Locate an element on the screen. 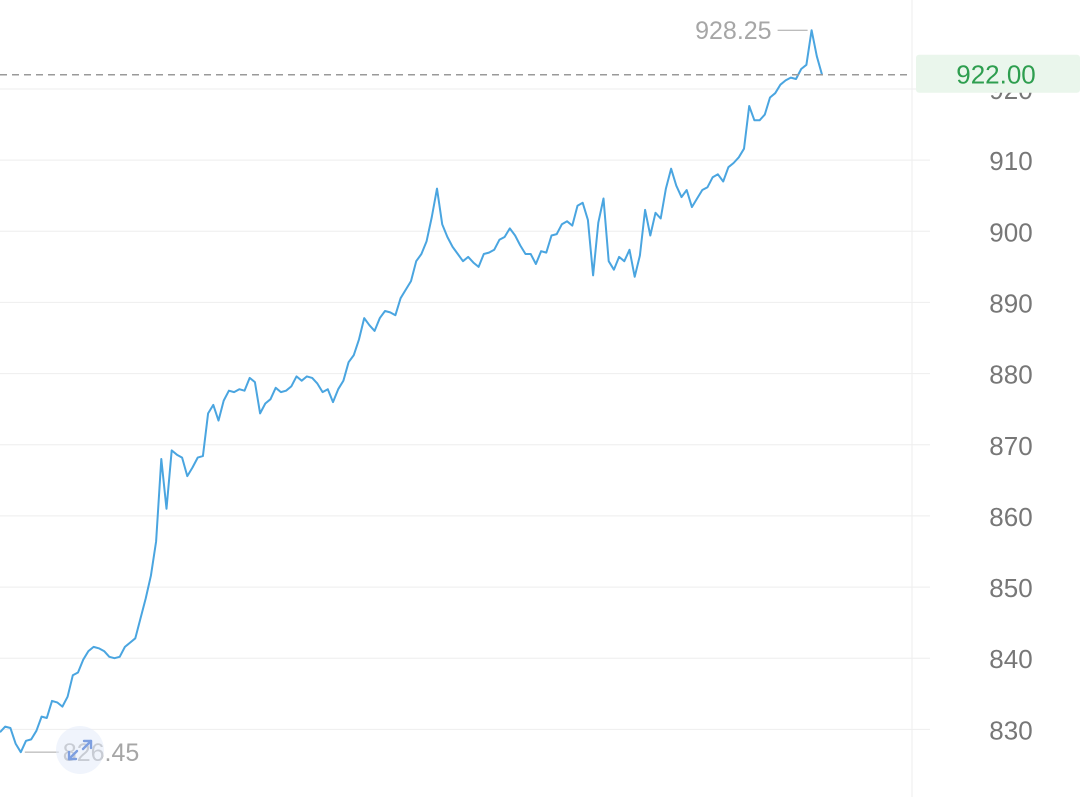  current-price-value: 922.00 is located at coordinates (996, 75).